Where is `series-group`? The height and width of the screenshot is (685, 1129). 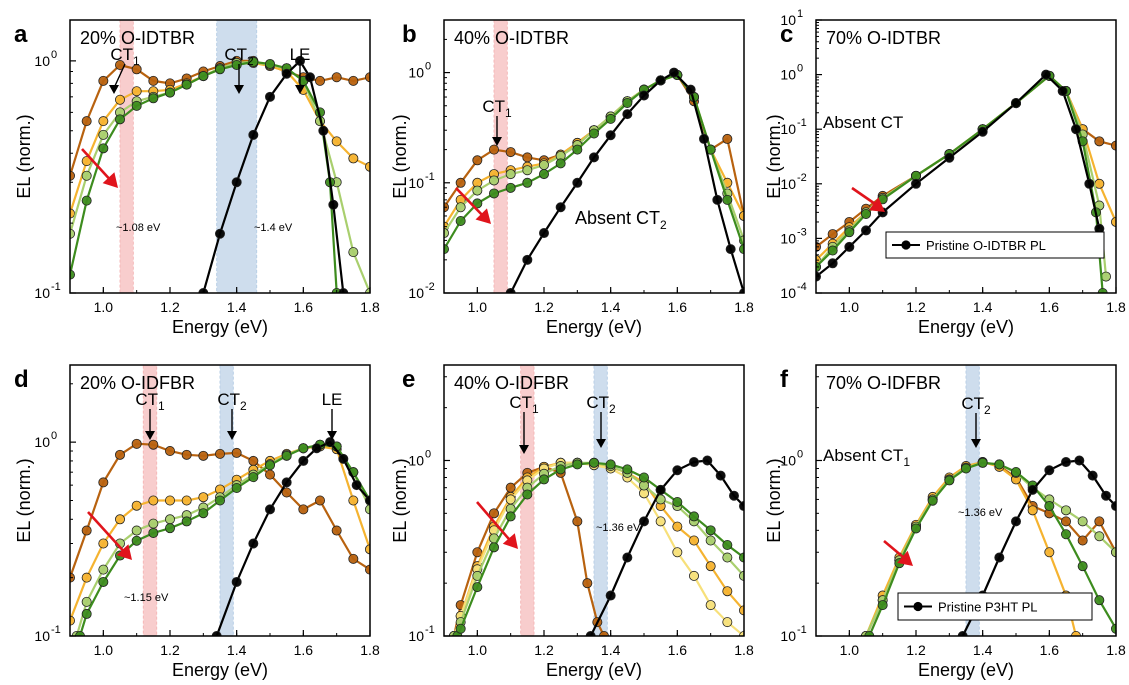
series-group is located at coordinates (594, 180).